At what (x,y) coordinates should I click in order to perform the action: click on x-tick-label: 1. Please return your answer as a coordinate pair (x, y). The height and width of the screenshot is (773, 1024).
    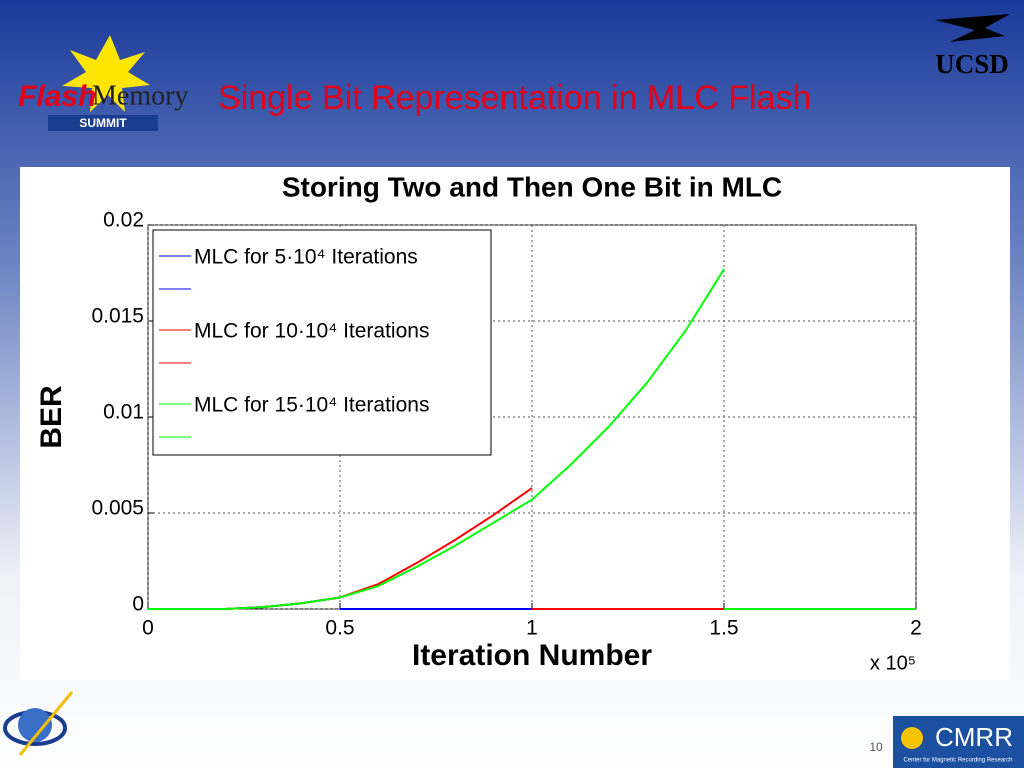
    Looking at the image, I should click on (532, 628).